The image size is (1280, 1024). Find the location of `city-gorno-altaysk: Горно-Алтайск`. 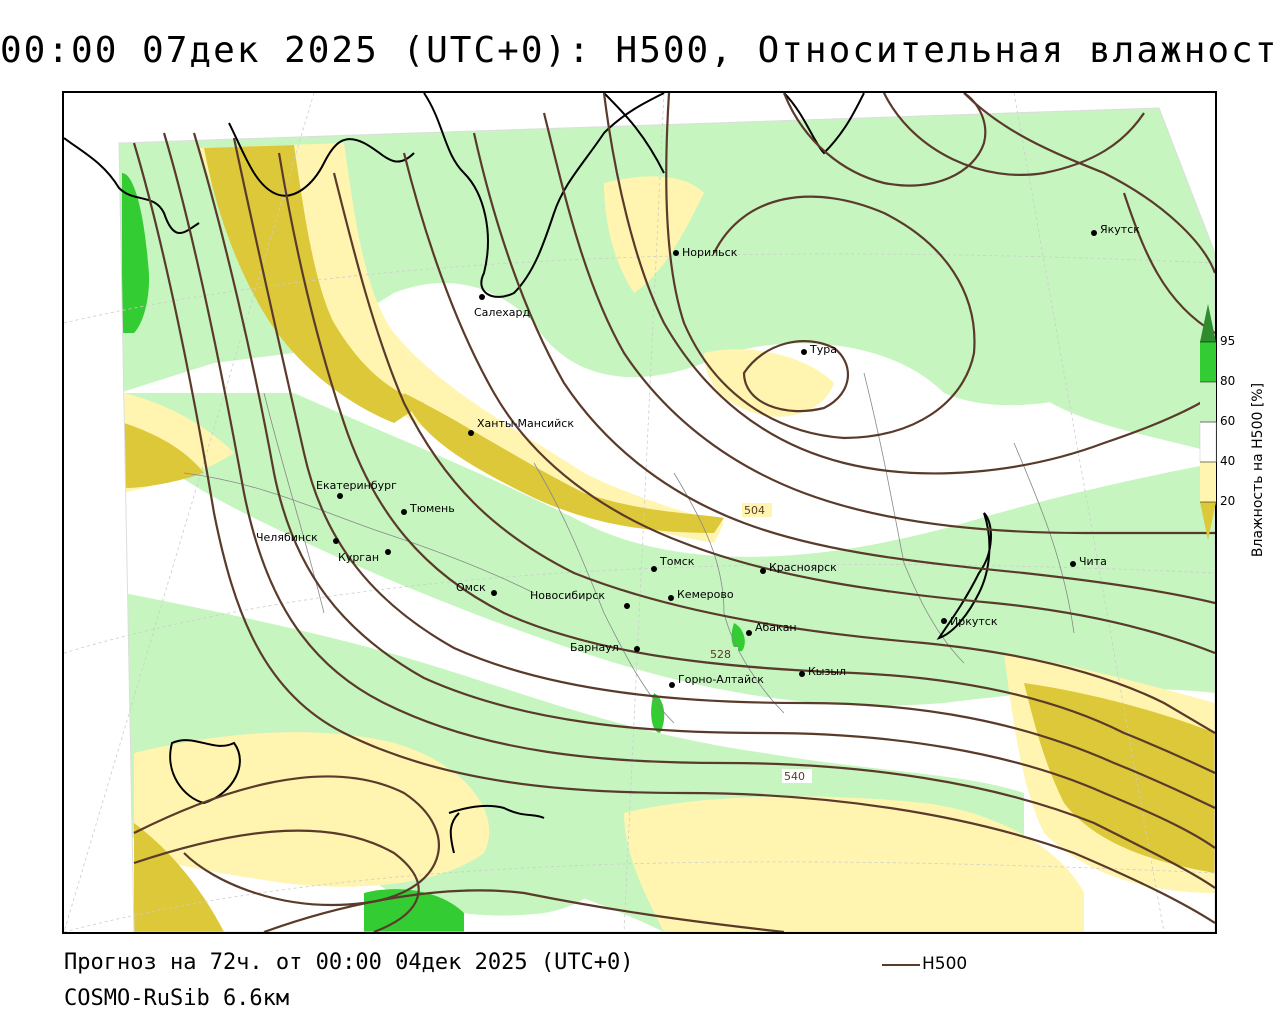

city-gorno-altaysk: Горно-Алтайск is located at coordinates (716, 680).